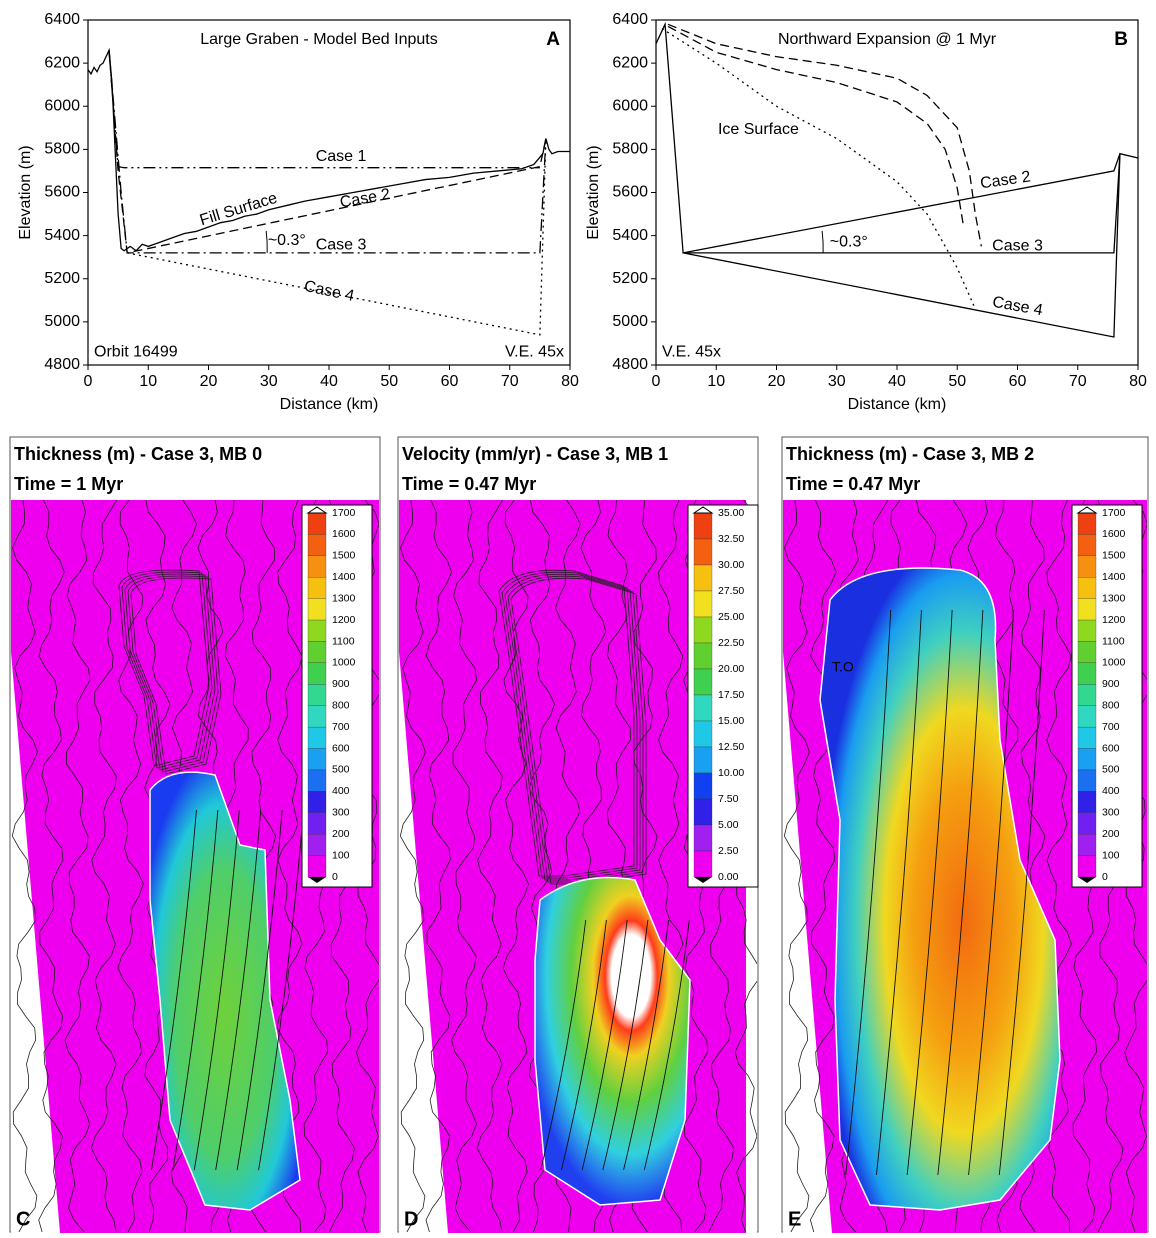 This screenshot has width=1156, height=1238. Describe the element at coordinates (341, 684) in the screenshot. I see `colorbar-label: 900` at that location.